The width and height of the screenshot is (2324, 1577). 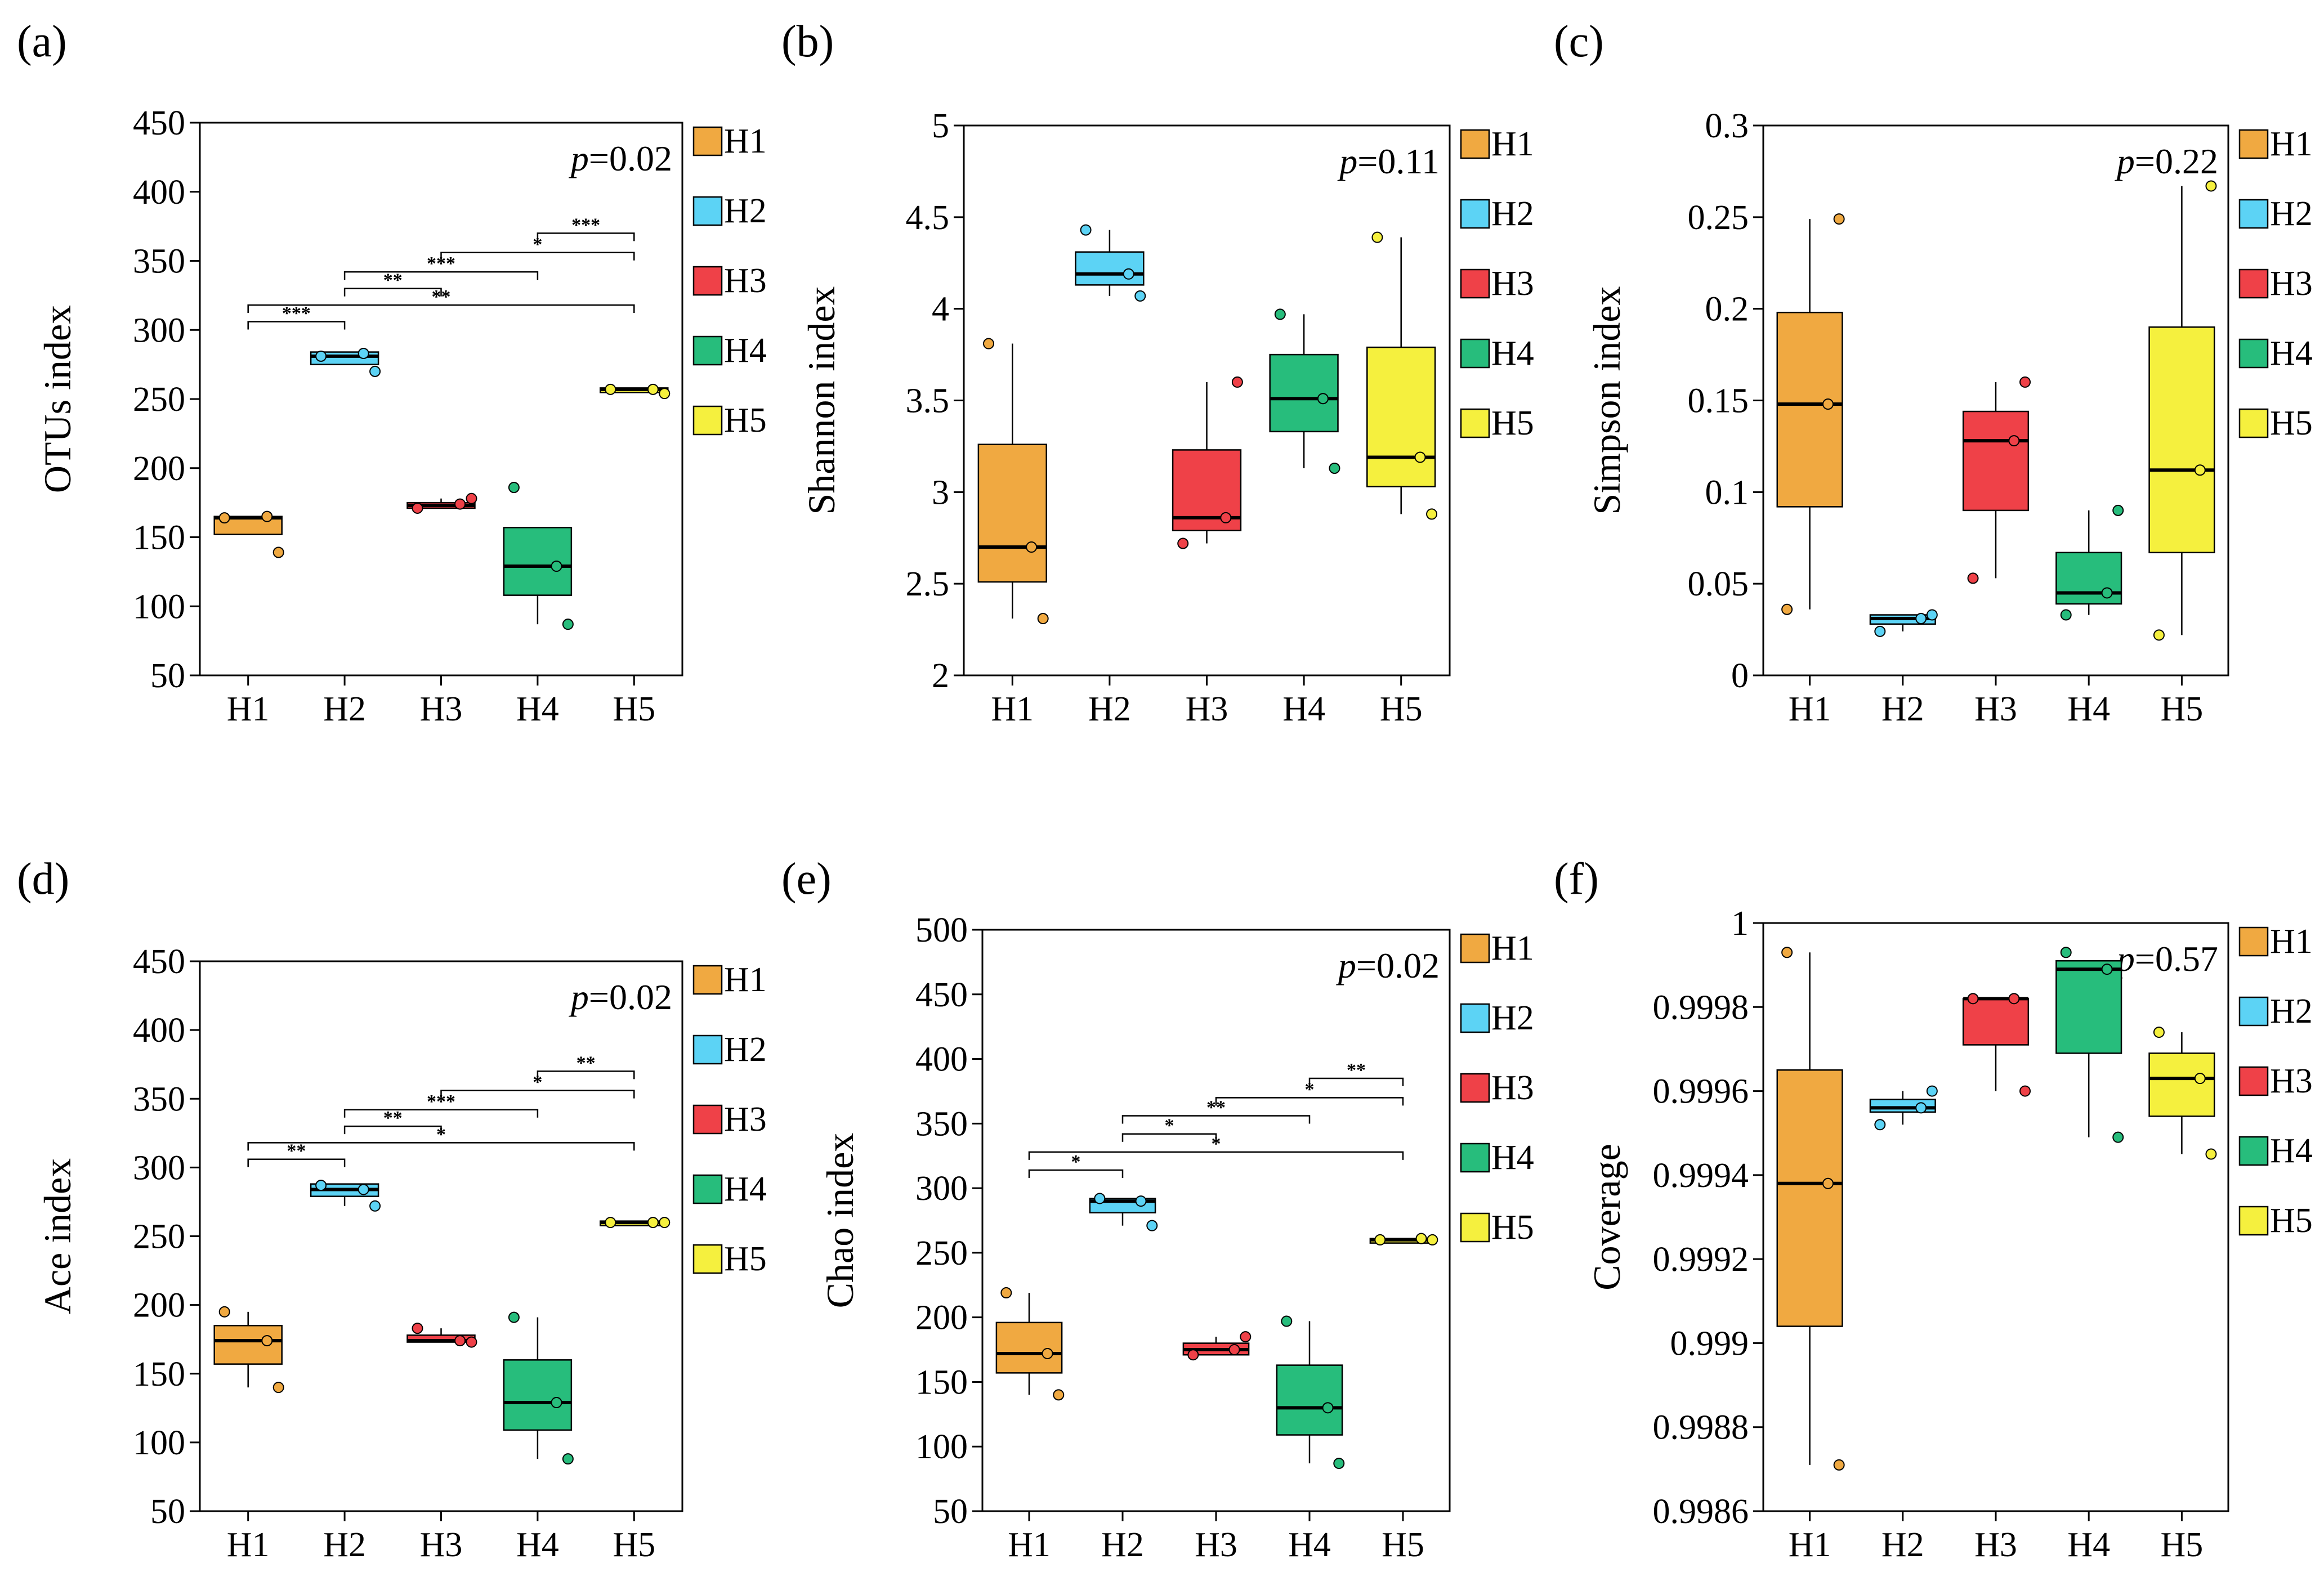 I want to click on y-tick-label: 500, so click(x=942, y=930).